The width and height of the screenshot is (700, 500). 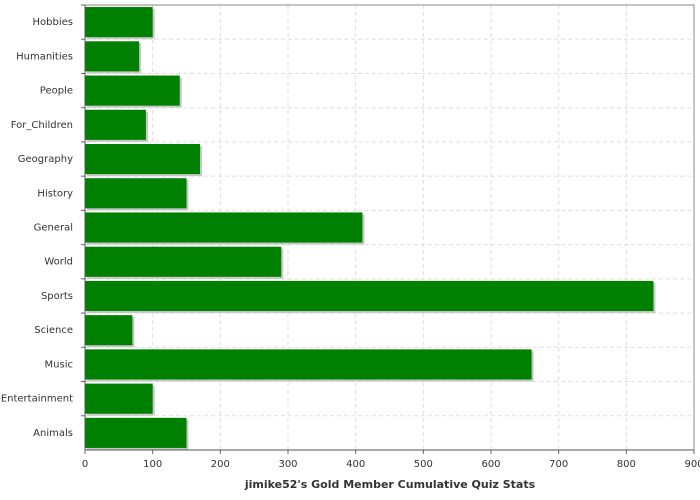 I want to click on y-tick-label: History, so click(x=55, y=193).